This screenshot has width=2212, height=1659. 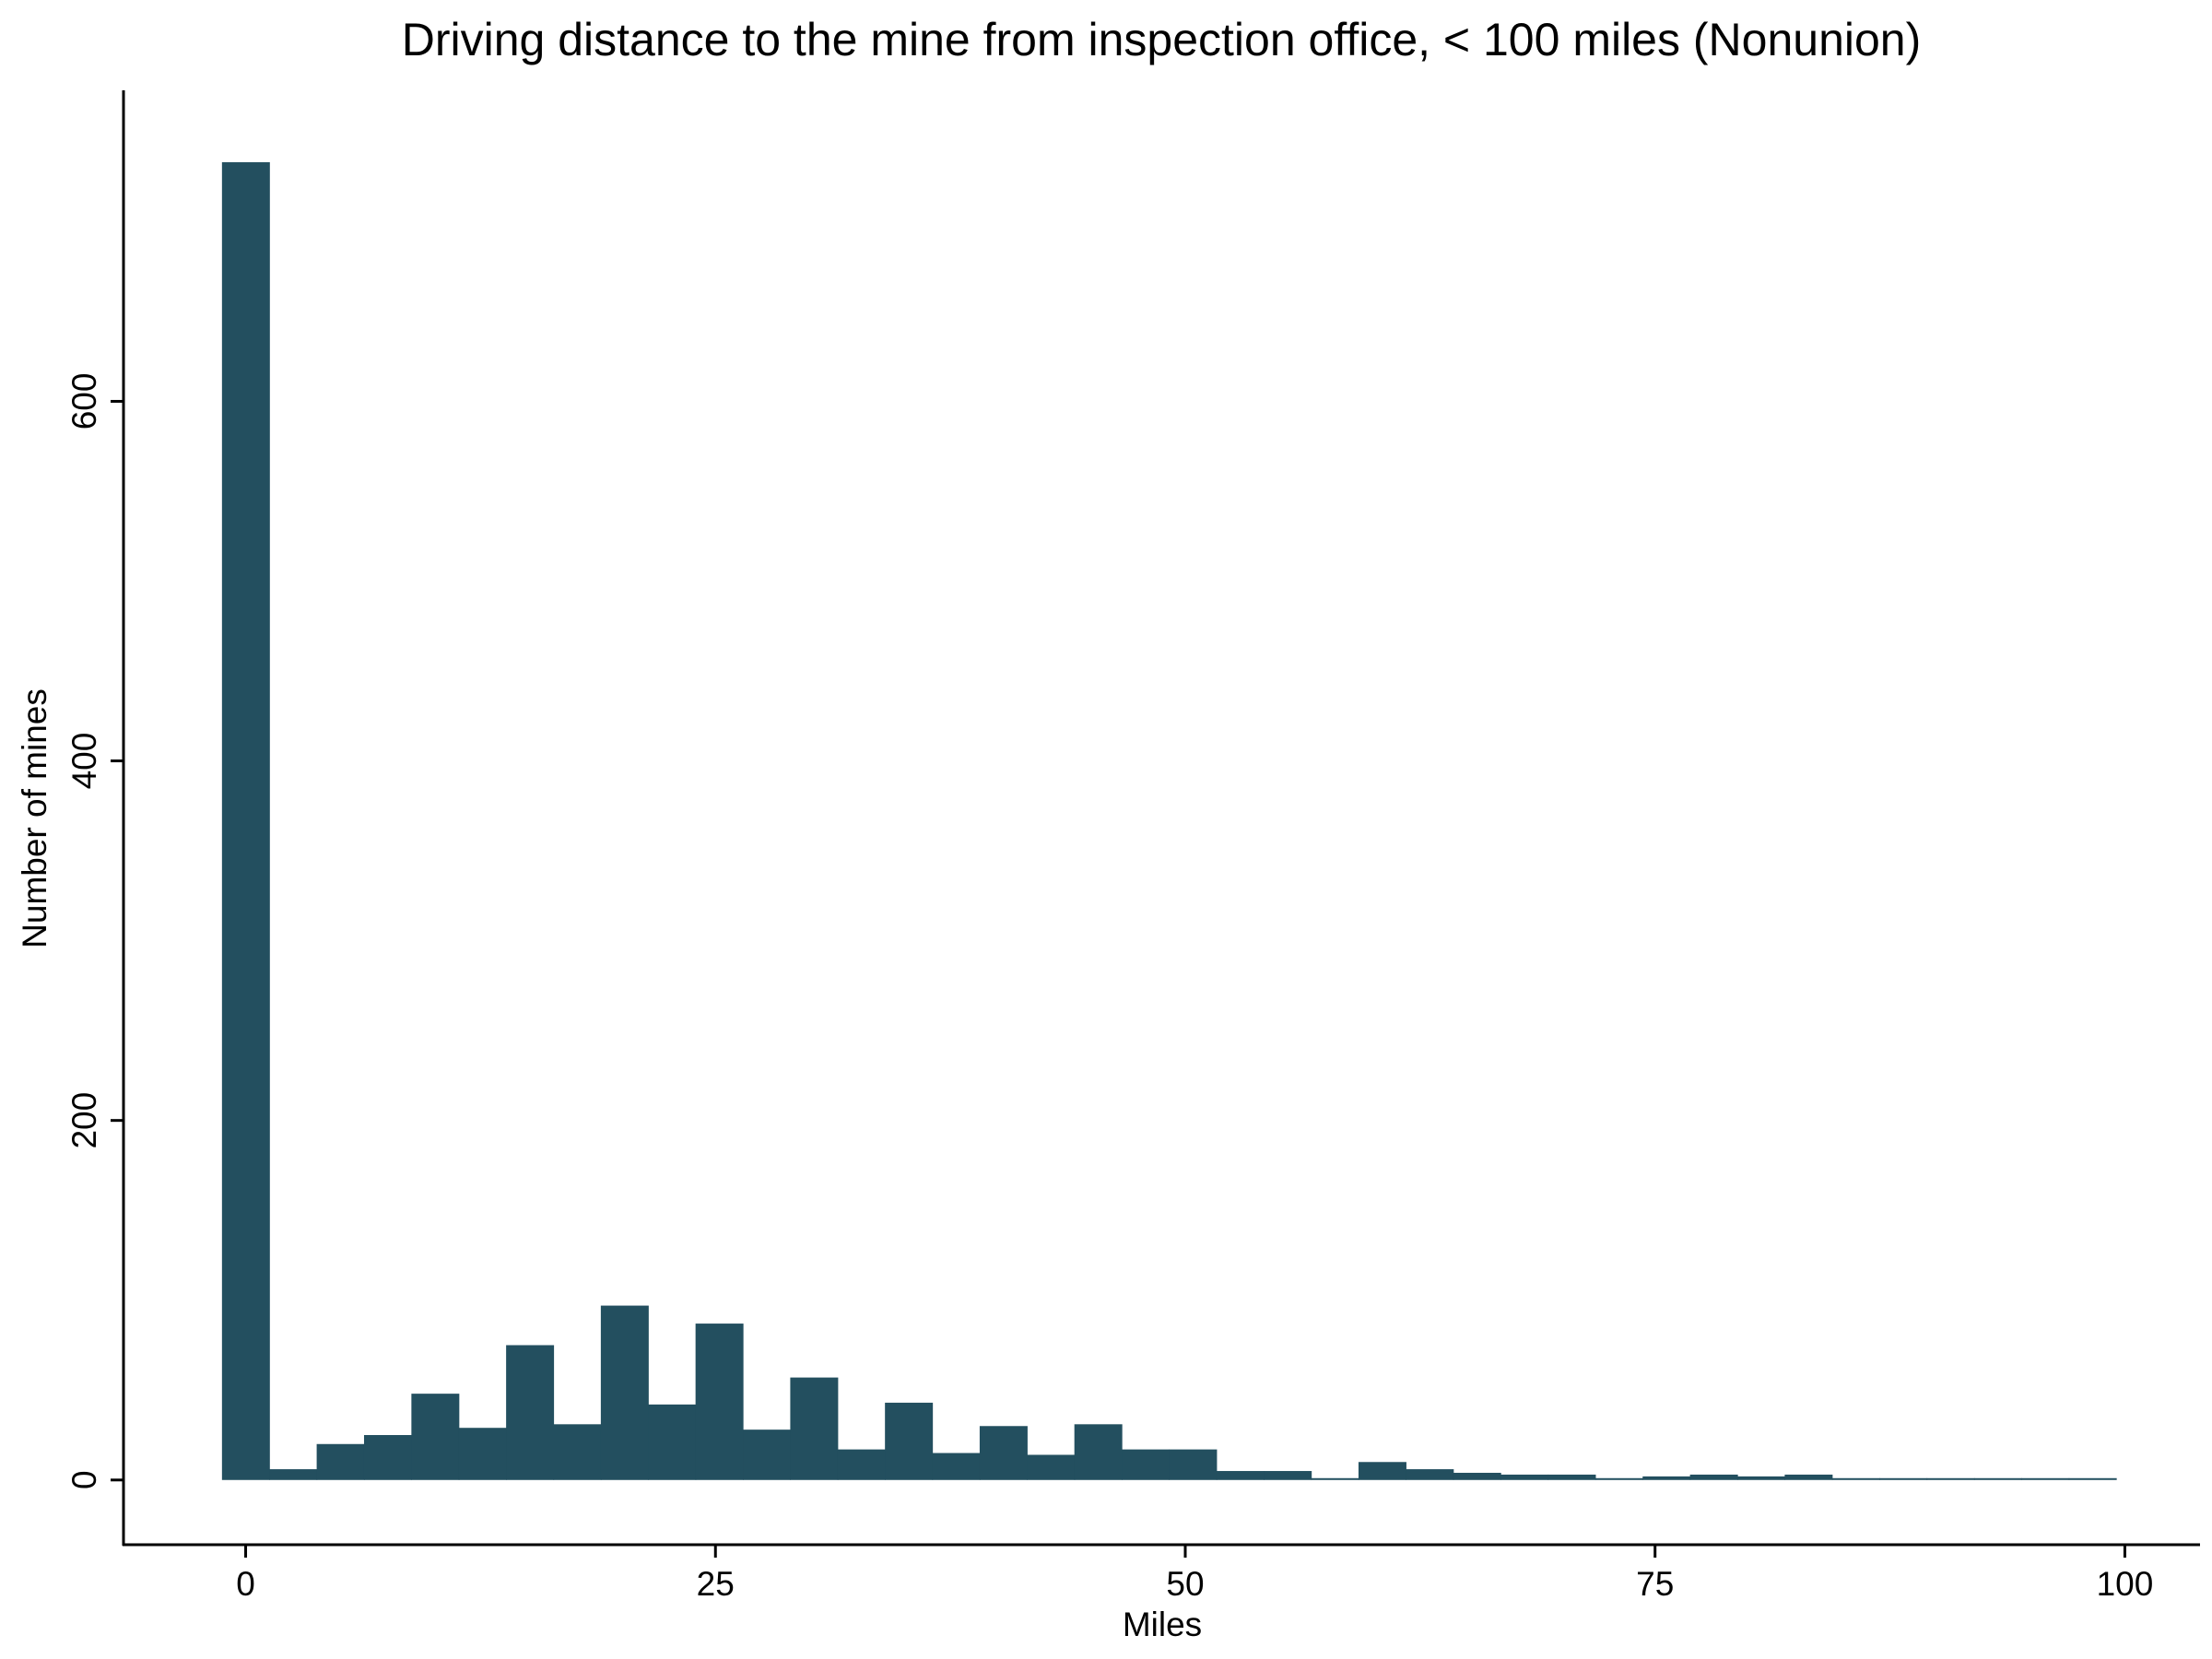 I want to click on y-tick-label: 0, so click(x=84, y=1479).